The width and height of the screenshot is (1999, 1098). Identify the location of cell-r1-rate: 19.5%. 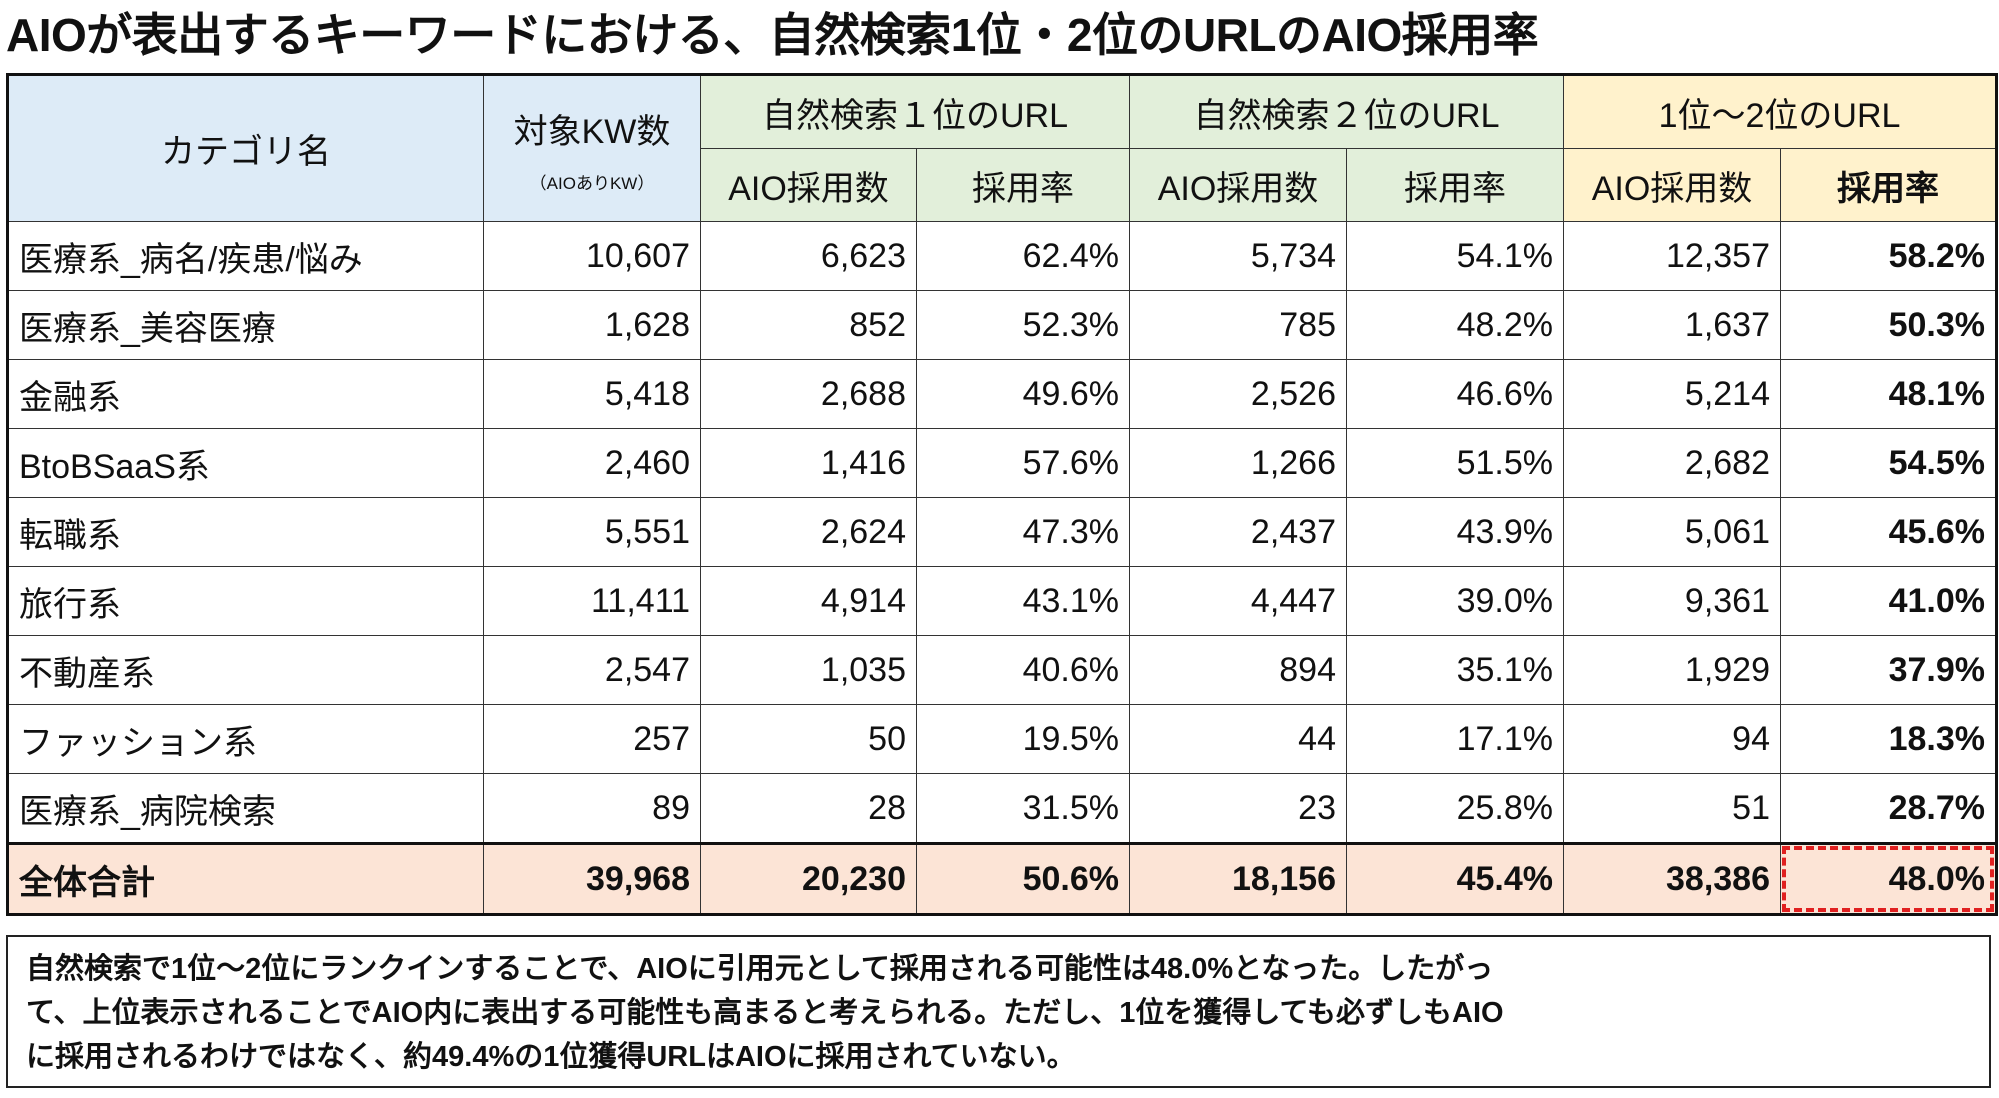
(1023, 739).